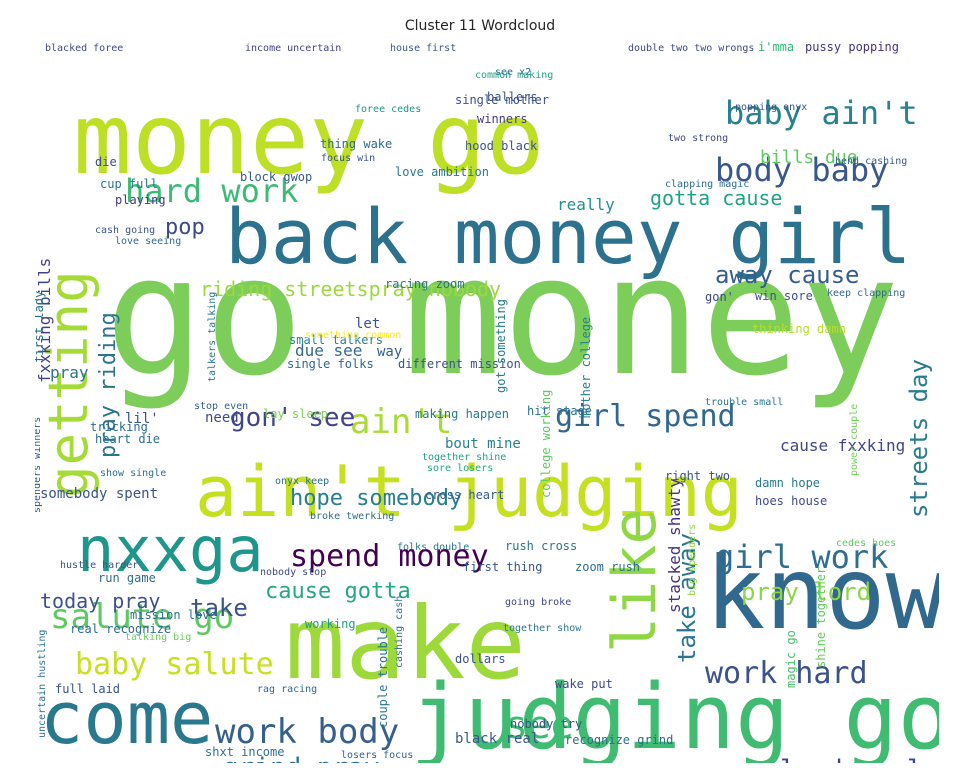  Describe the element at coordinates (338, 591) in the screenshot. I see `word-37: cause gotta` at that location.